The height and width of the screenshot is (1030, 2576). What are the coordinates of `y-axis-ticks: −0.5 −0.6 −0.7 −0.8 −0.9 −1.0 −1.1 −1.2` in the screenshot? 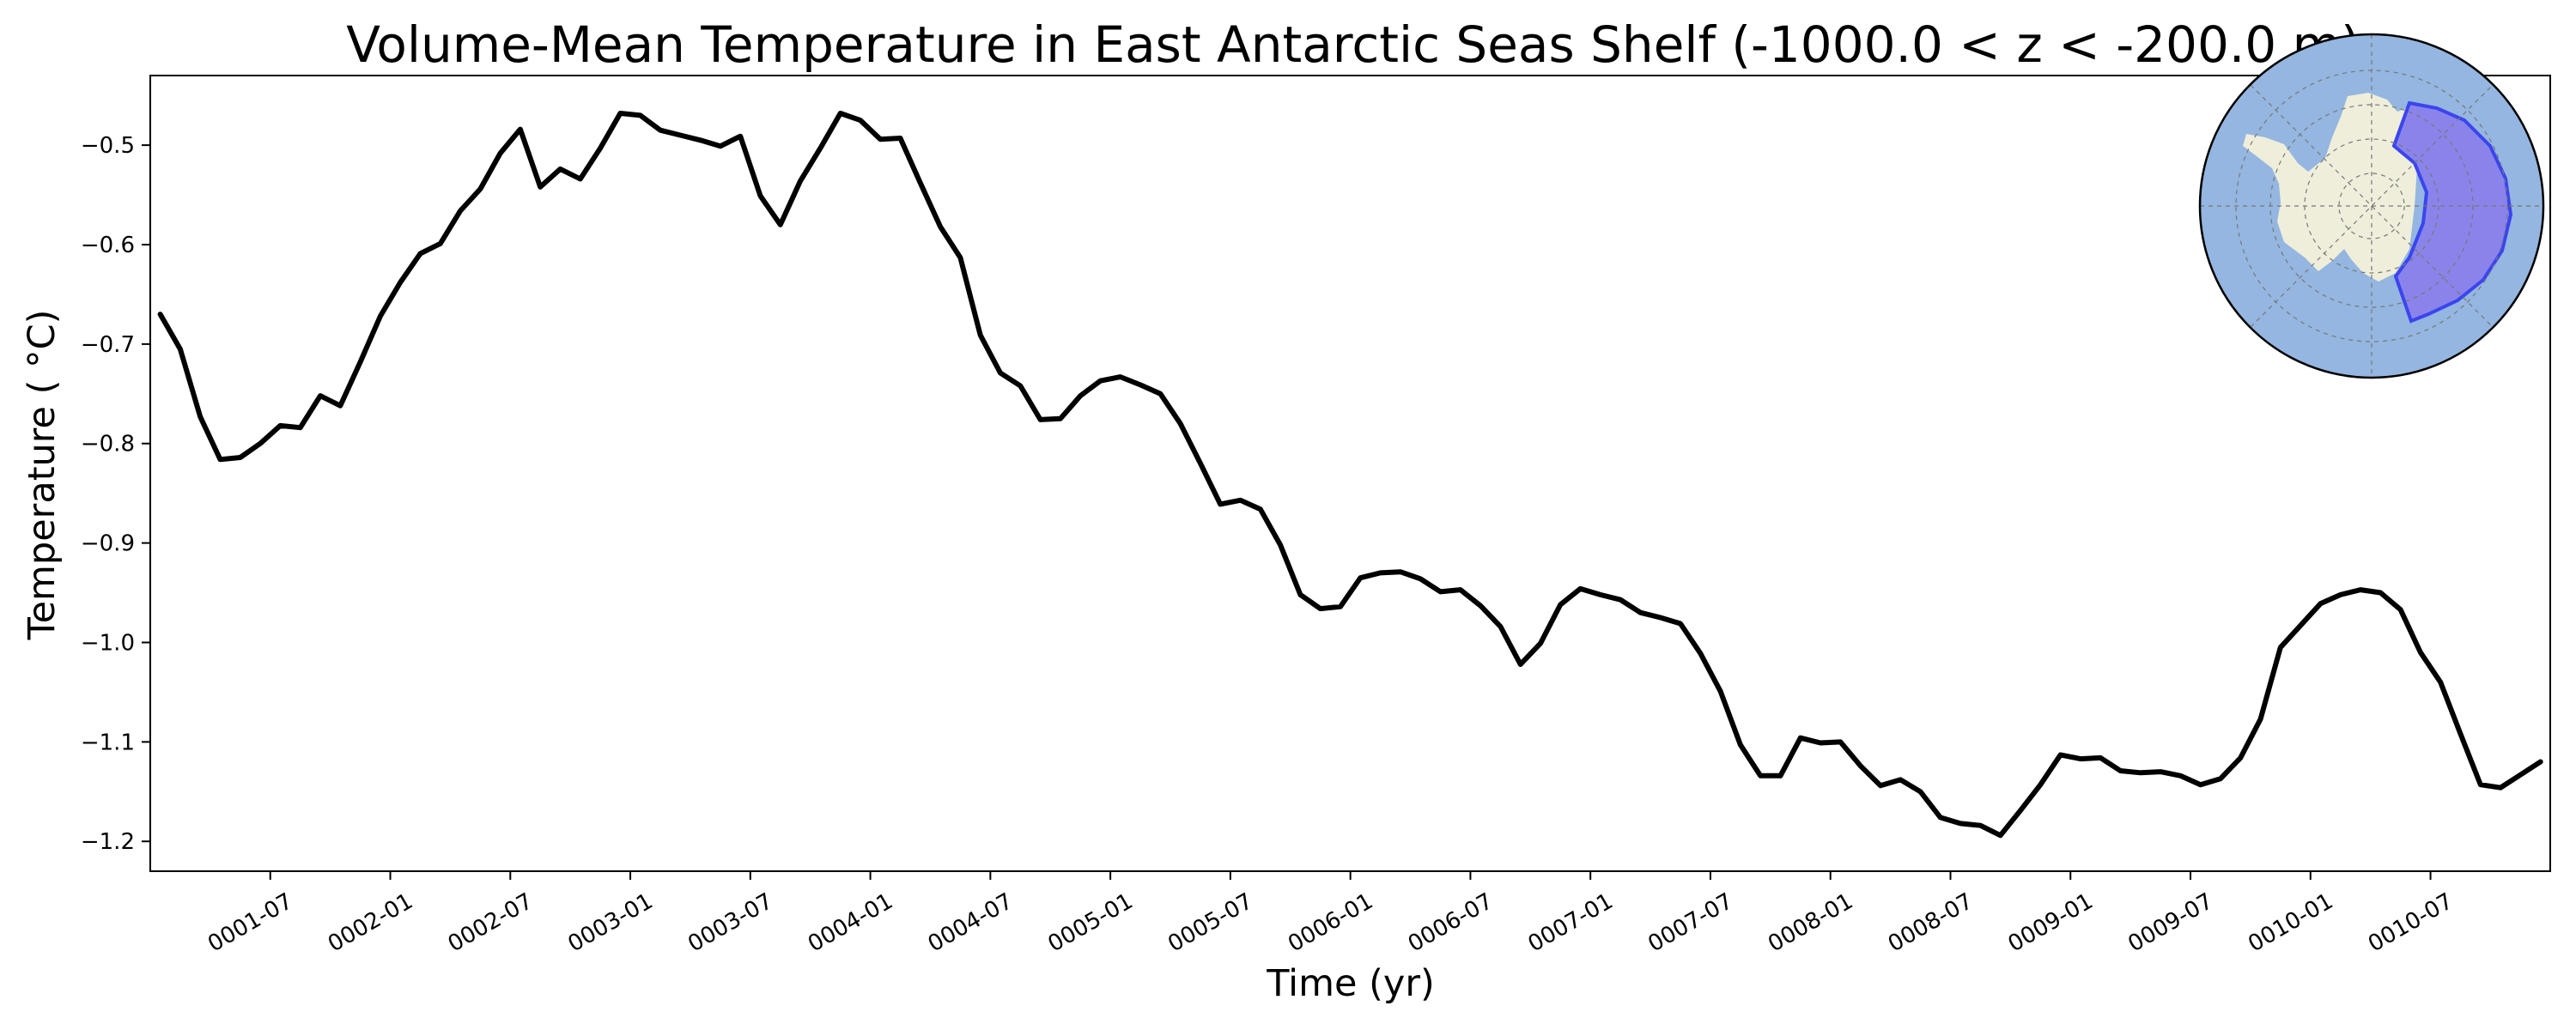 It's located at (116, 494).